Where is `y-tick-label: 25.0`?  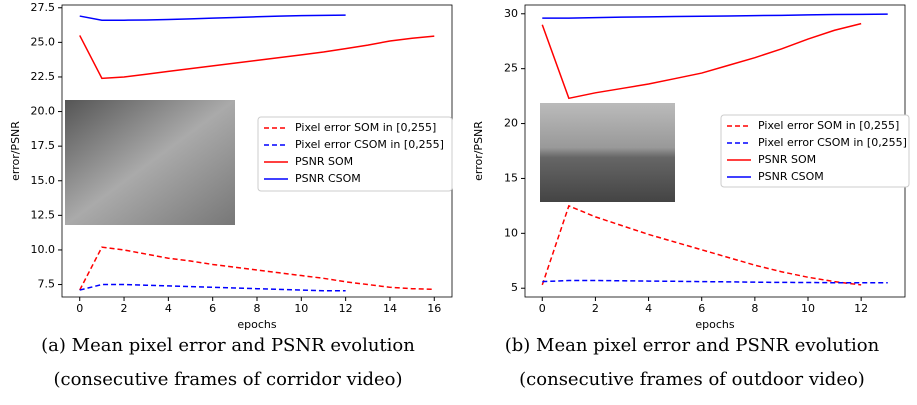 y-tick-label: 25.0 is located at coordinates (43, 41).